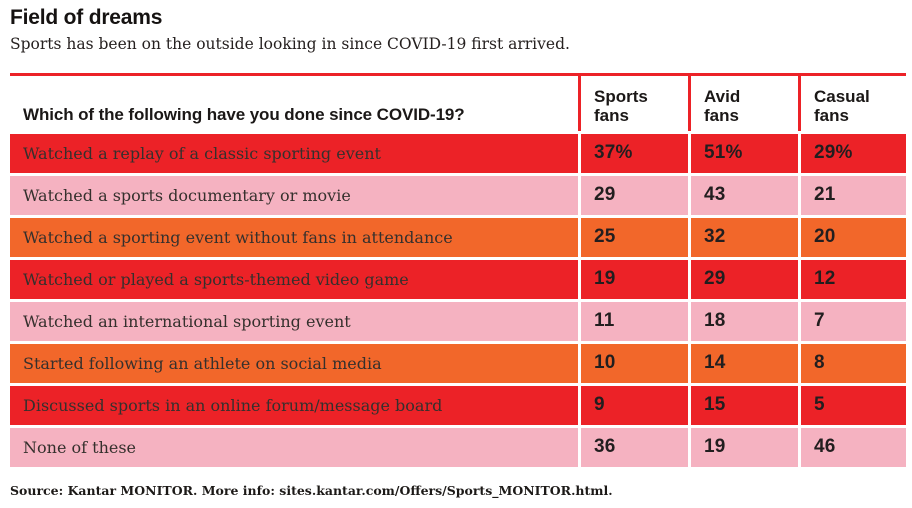 This screenshot has height=508, width=912. I want to click on value-cell: 10, so click(605, 363).